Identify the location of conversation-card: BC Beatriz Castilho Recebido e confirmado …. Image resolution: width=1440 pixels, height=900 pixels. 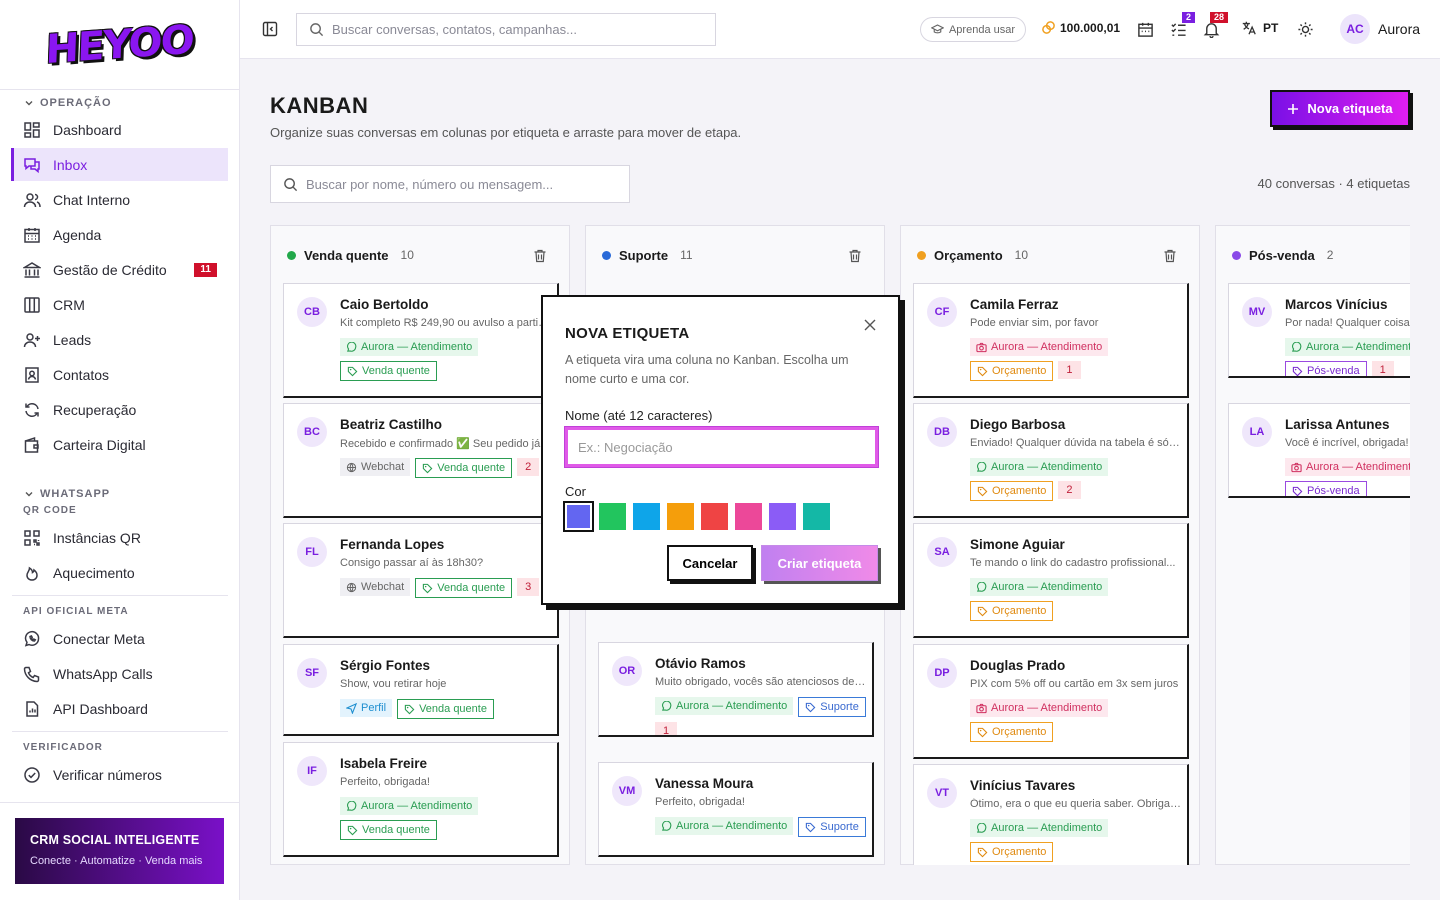
(421, 460).